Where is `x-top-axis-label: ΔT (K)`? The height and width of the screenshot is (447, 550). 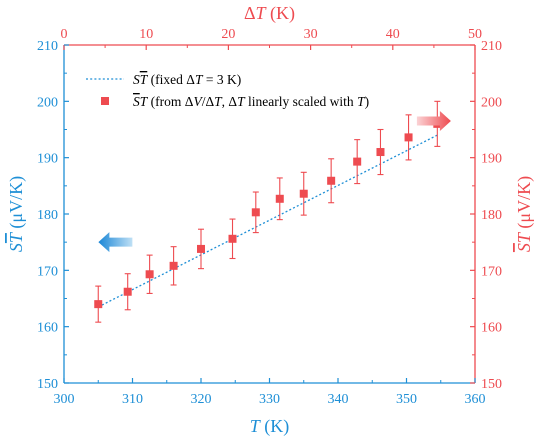 x-top-axis-label: ΔT (K) is located at coordinates (269, 13).